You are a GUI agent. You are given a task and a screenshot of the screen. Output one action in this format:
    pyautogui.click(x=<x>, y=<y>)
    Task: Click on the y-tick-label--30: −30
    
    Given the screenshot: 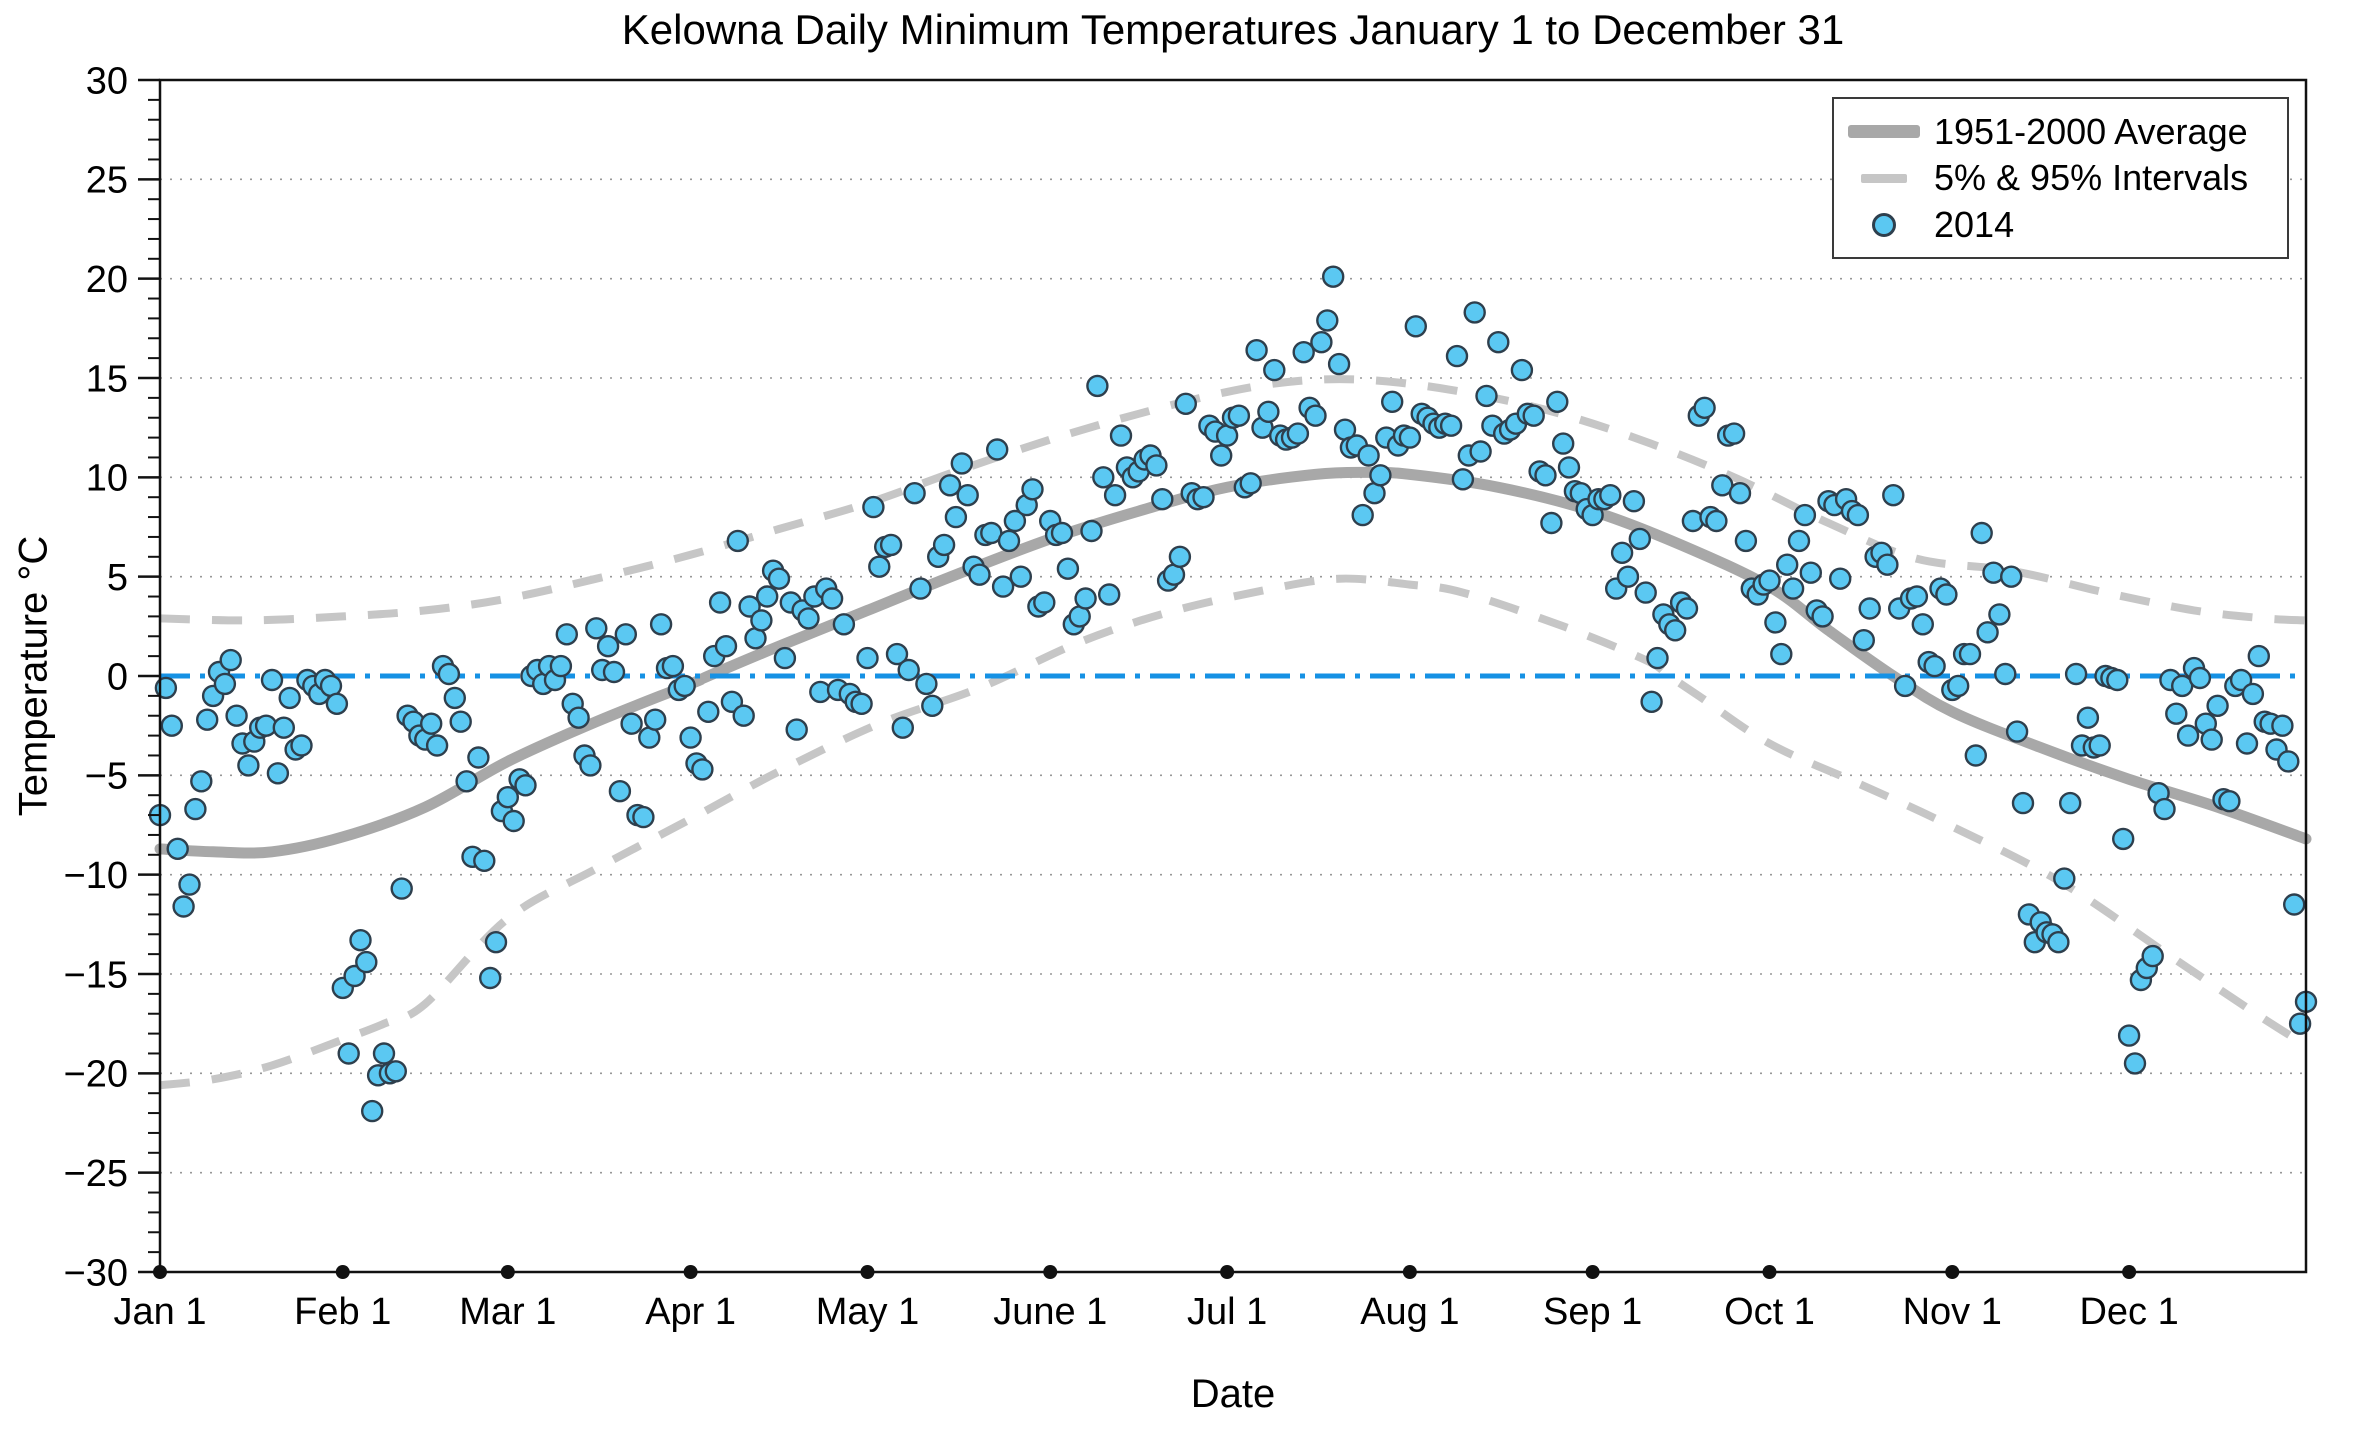 What is the action you would take?
    pyautogui.click(x=96, y=1273)
    